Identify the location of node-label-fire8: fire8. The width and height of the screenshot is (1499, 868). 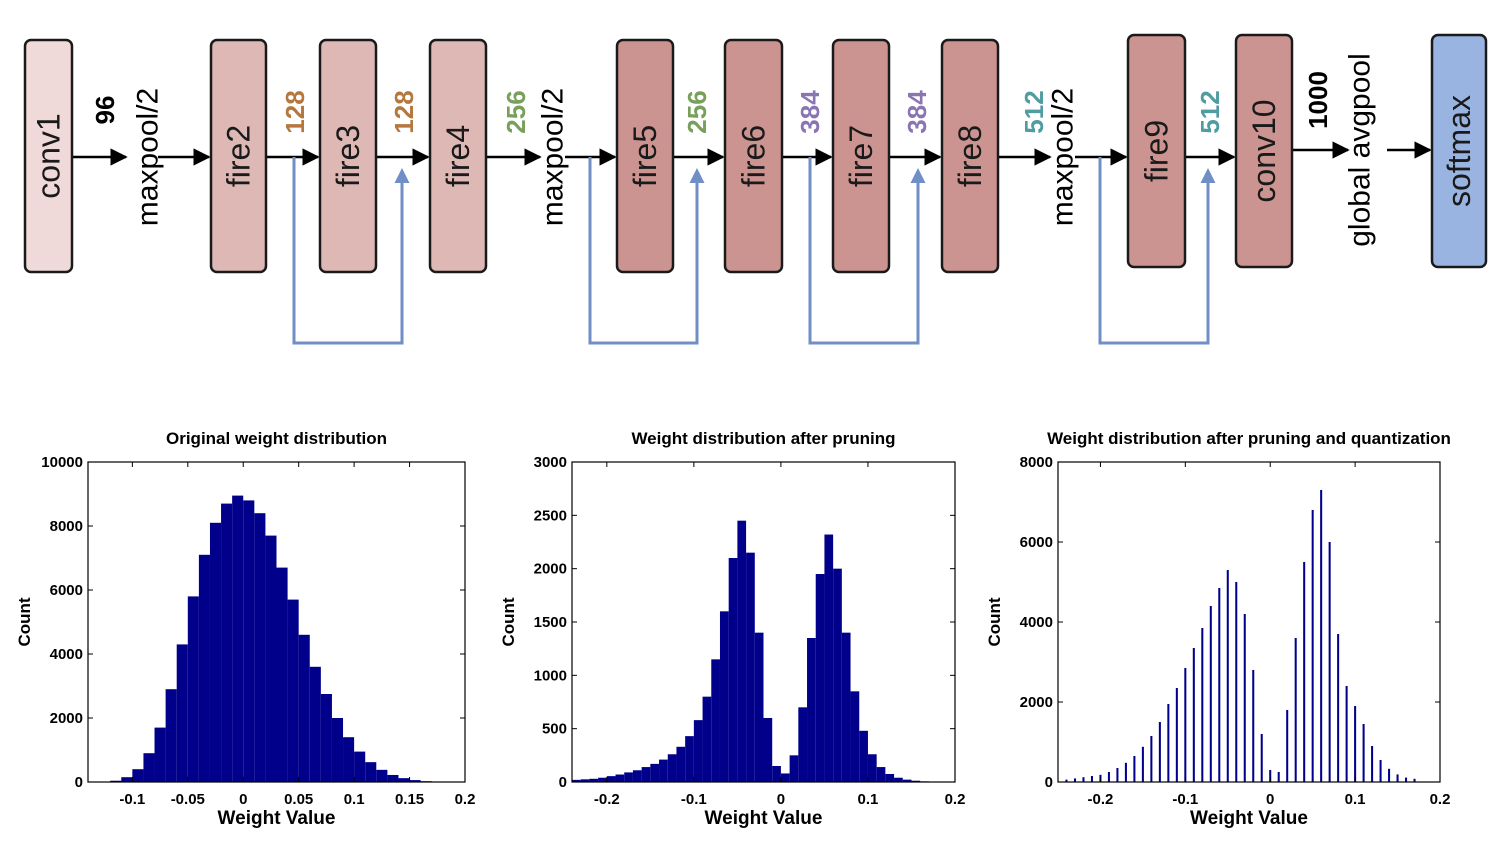
(970, 156).